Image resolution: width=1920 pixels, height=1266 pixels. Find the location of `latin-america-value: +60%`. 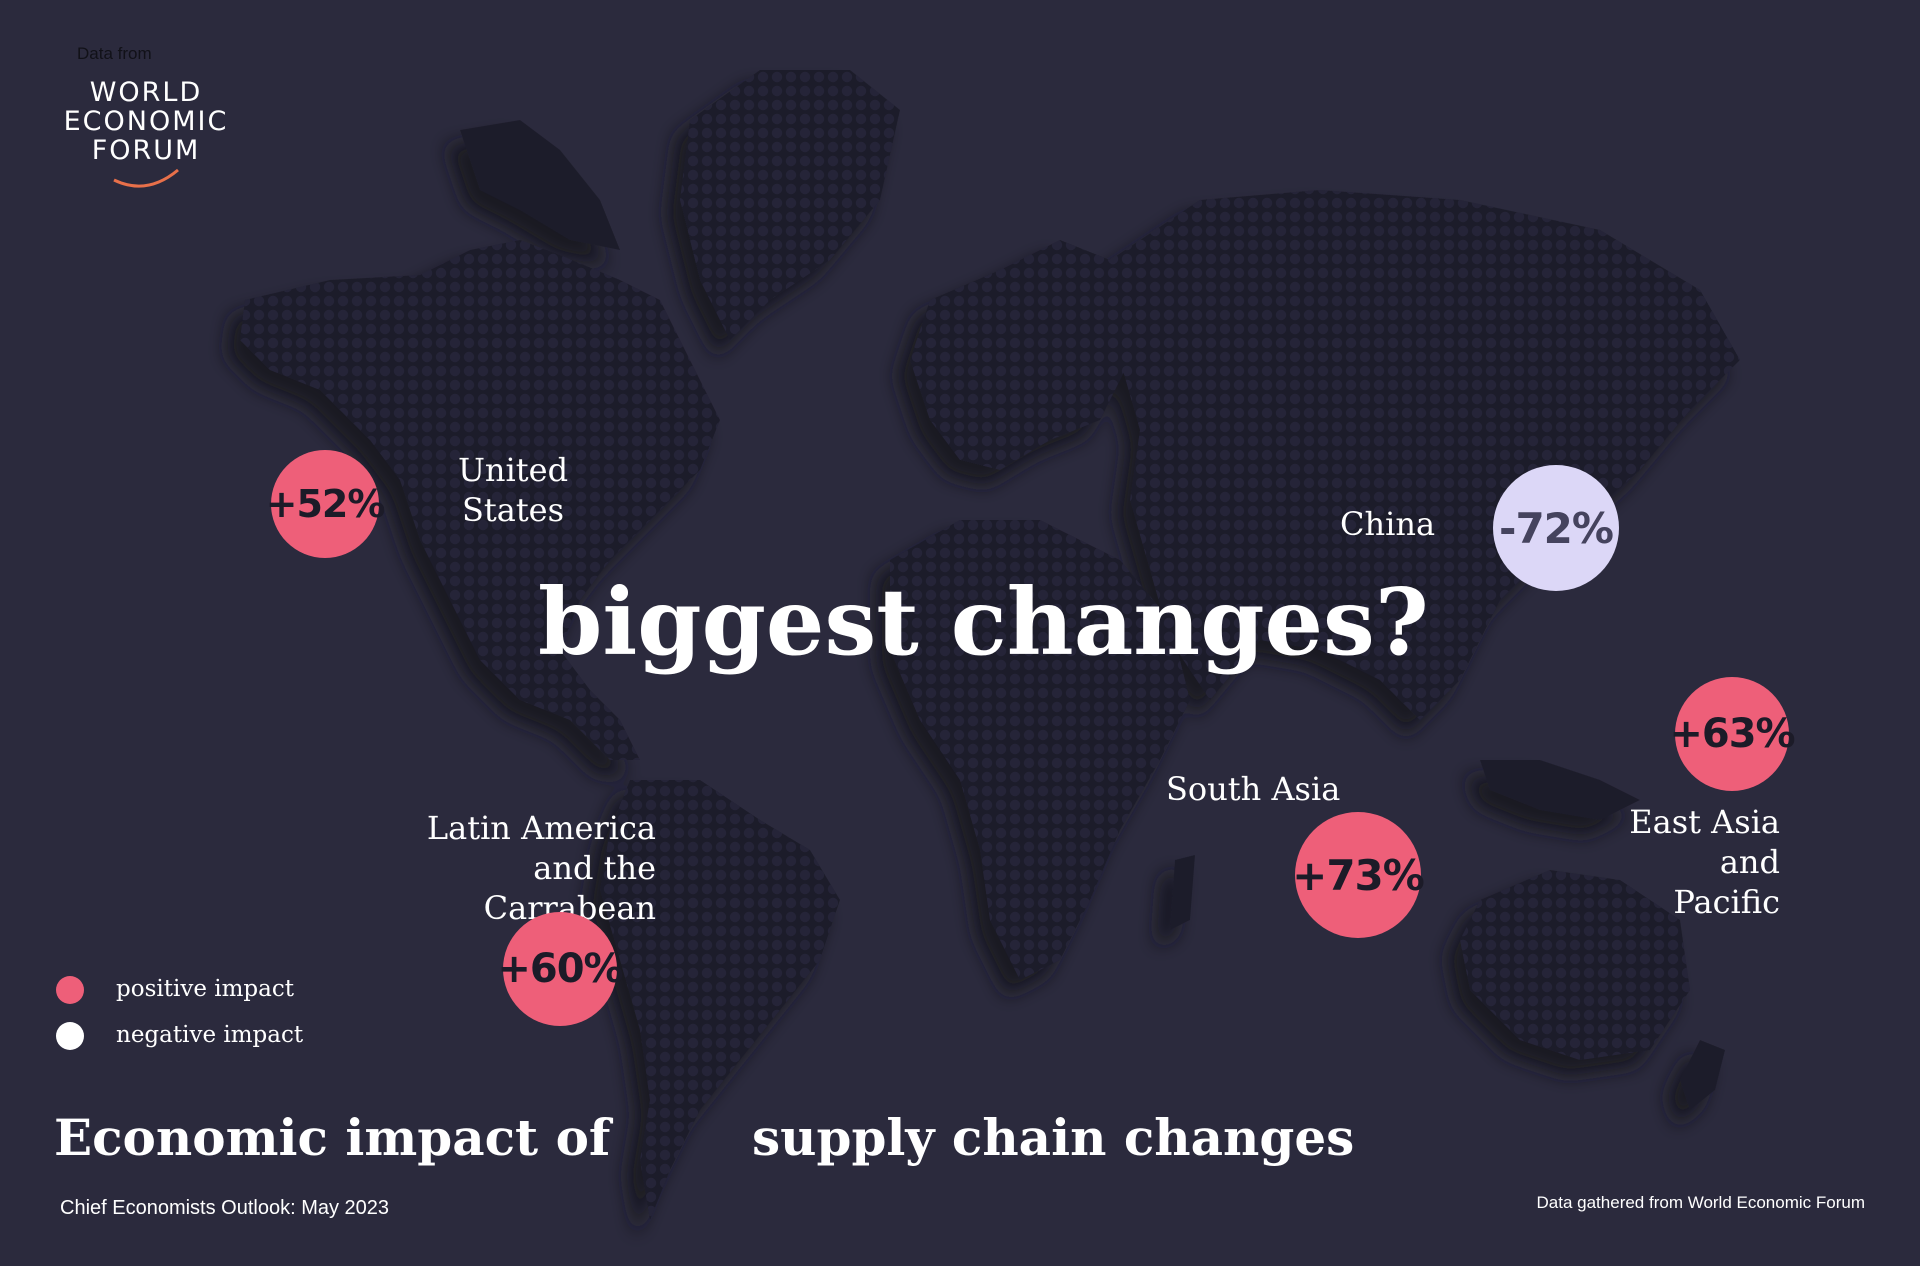

latin-america-value: +60% is located at coordinates (560, 969).